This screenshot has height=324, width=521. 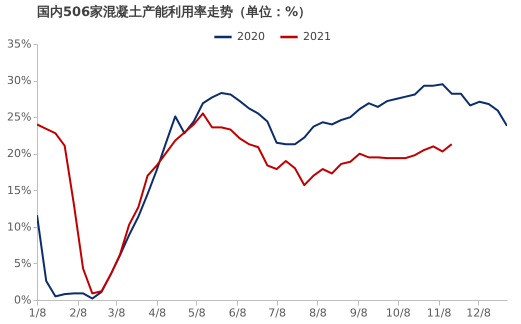 What do you see at coordinates (398, 313) in the screenshot?
I see `x-tick-label: 10/8` at bounding box center [398, 313].